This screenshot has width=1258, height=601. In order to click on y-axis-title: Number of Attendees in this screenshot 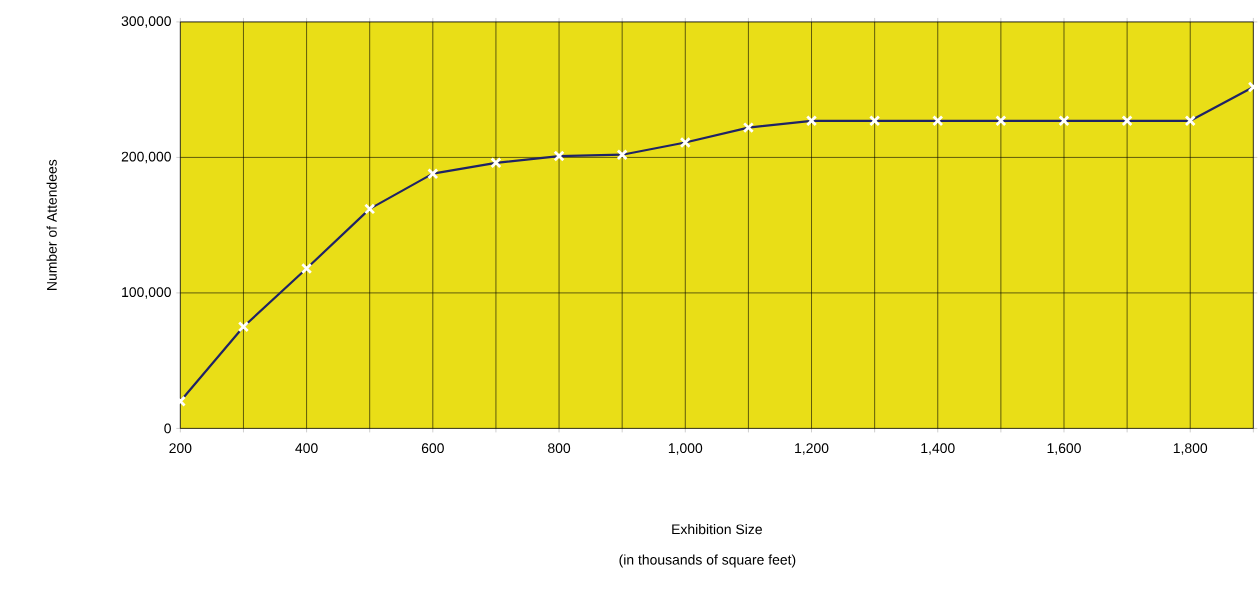, I will do `click(51, 225)`.